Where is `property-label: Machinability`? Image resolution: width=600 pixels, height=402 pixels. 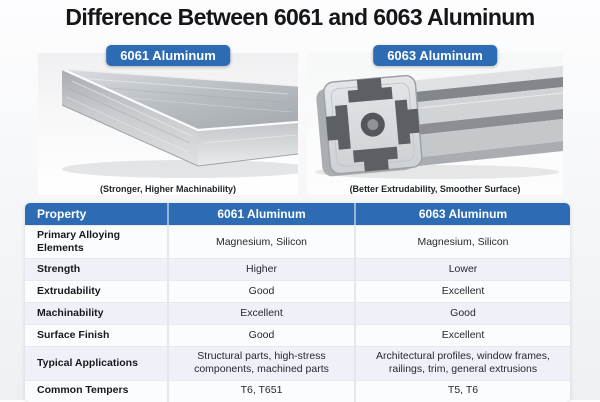 property-label: Machinability is located at coordinates (70, 313).